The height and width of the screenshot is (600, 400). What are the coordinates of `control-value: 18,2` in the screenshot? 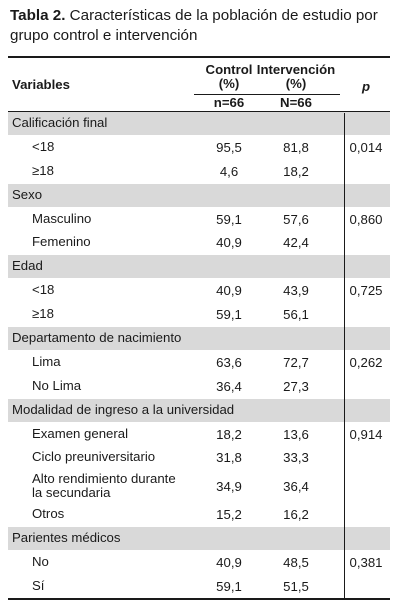 It's located at (229, 434).